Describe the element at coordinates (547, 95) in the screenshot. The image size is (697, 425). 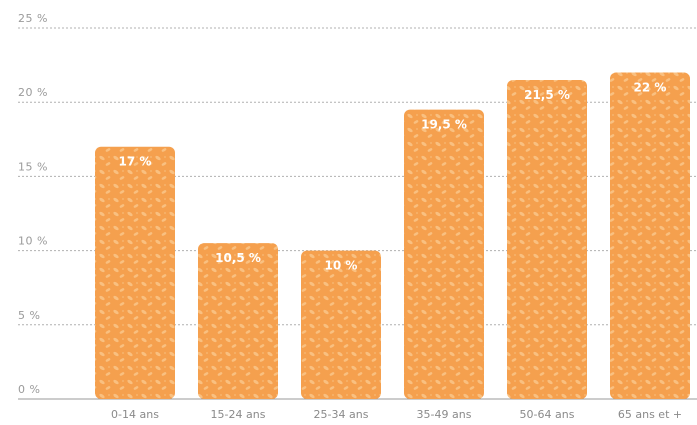
I see `bar-value-label: 21,5 %` at that location.